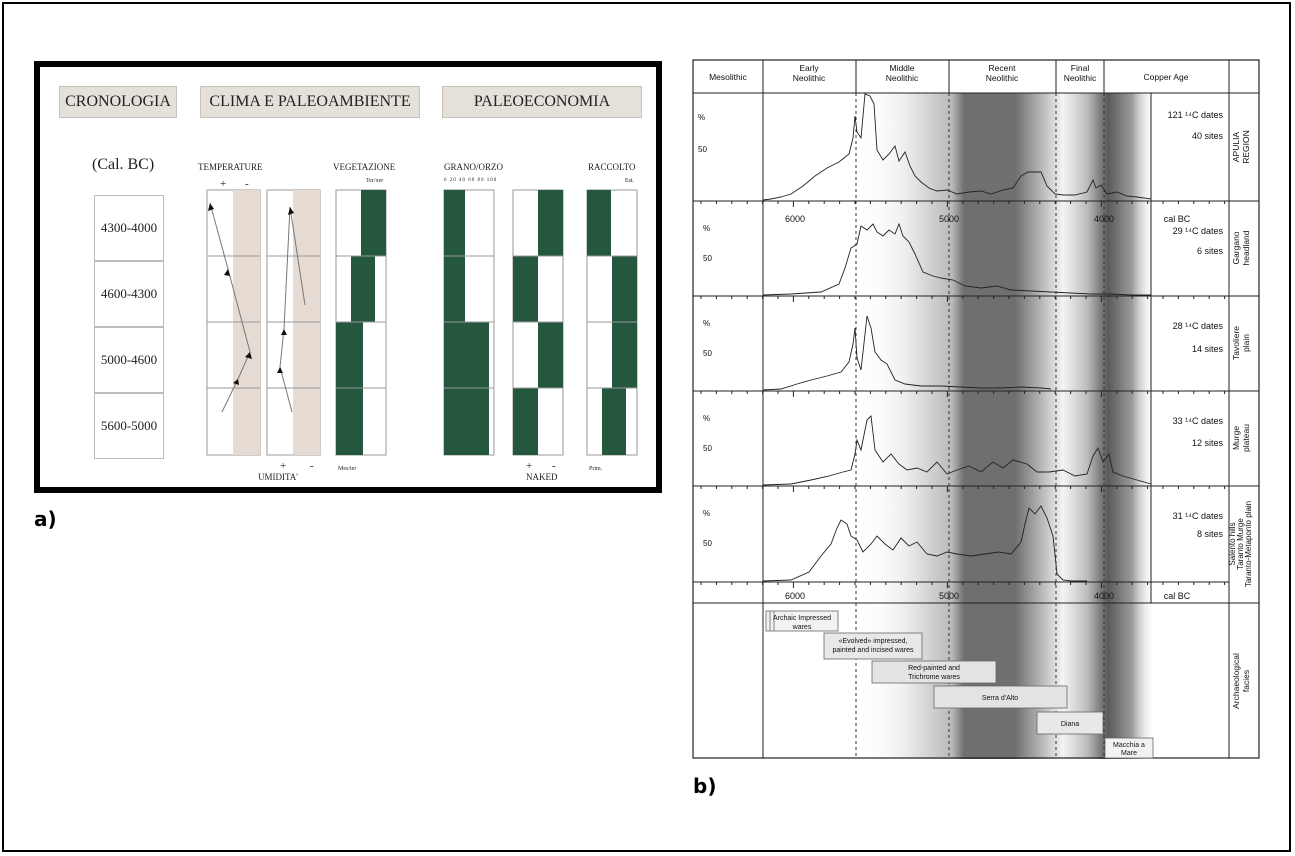 This screenshot has height=856, width=1295. Describe the element at coordinates (293, 322) in the screenshot. I see `humidity-column` at that location.